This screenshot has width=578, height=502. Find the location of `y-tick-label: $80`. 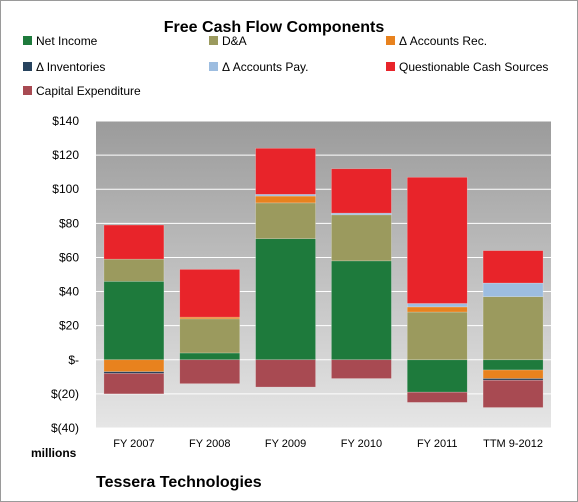

y-tick-label: $80 is located at coordinates (69, 223).